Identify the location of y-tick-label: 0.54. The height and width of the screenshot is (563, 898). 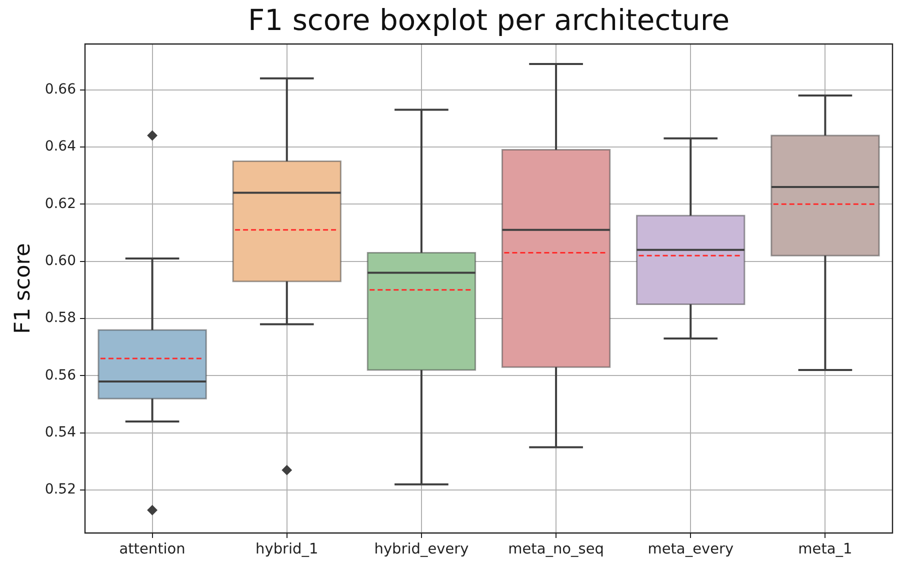
(60, 432).